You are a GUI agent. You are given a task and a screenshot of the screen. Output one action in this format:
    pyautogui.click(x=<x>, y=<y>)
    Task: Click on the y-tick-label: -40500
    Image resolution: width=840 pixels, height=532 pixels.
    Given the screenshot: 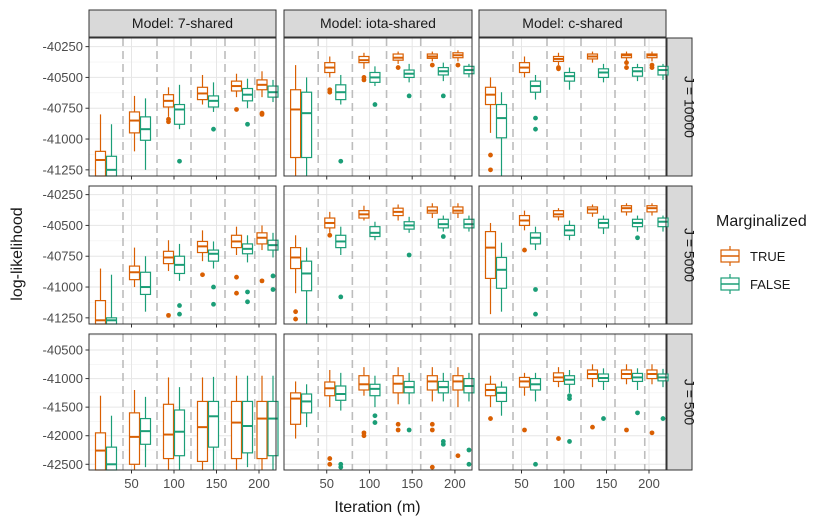 What is the action you would take?
    pyautogui.click(x=63, y=350)
    